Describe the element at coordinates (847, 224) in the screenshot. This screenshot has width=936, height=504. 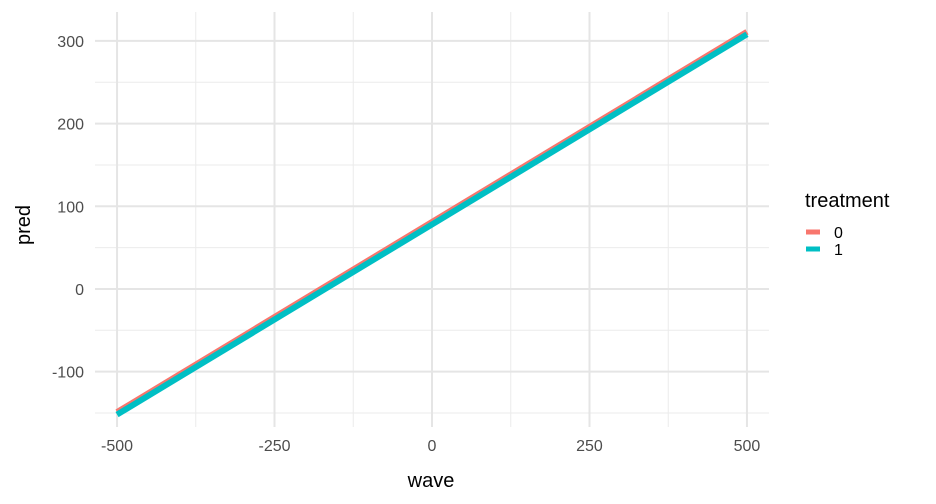
I see `legend: treatment 01` at that location.